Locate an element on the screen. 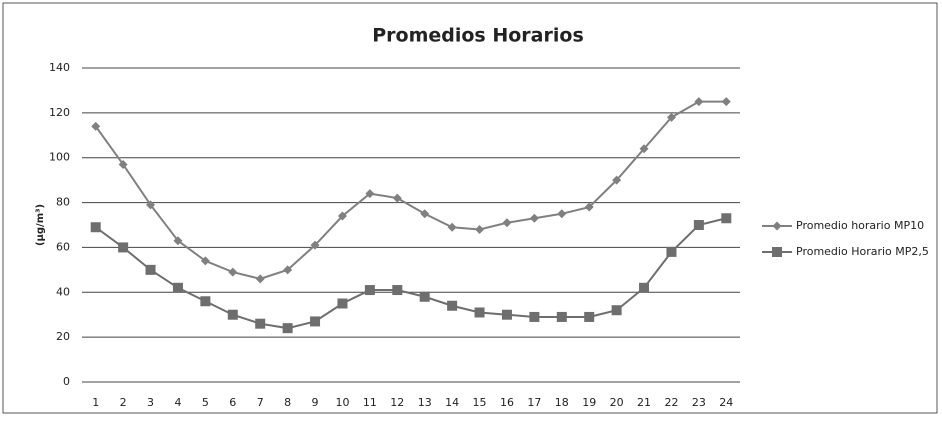  x-tick-label: 5 is located at coordinates (205, 402).